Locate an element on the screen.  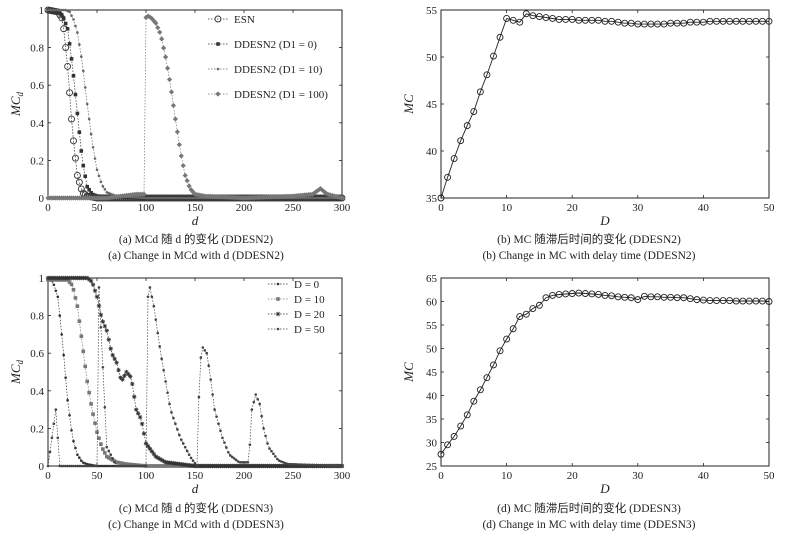
y-tick-label: 0.2 is located at coordinates (37, 429).